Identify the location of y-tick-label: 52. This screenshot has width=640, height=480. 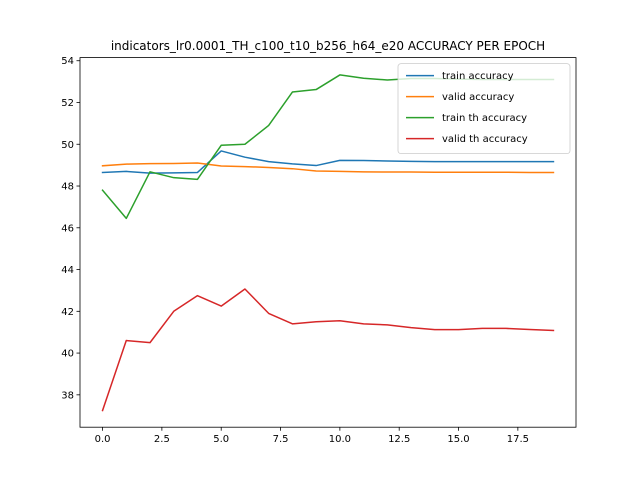
(67, 103).